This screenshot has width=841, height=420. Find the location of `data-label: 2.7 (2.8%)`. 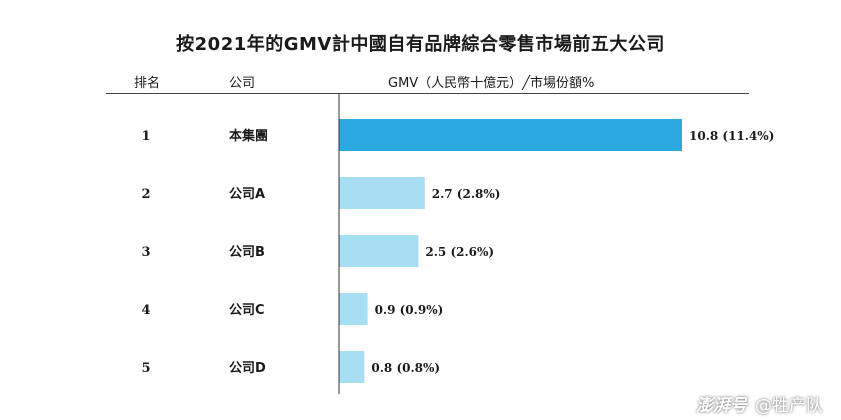

data-label: 2.7 (2.8%) is located at coordinates (466, 194).